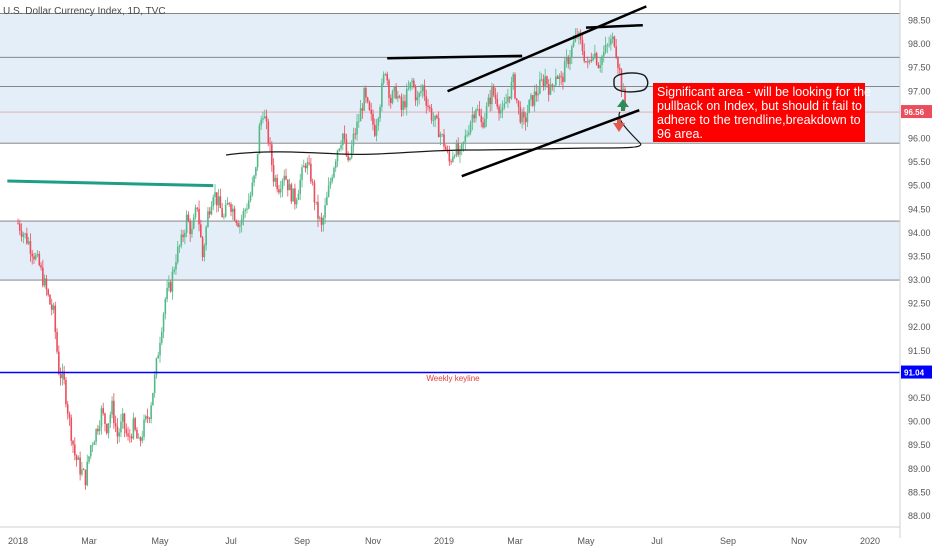 Image resolution: width=932 pixels, height=555 pixels. Describe the element at coordinates (914, 112) in the screenshot. I see `last-price-badge-text: 96.56` at that location.